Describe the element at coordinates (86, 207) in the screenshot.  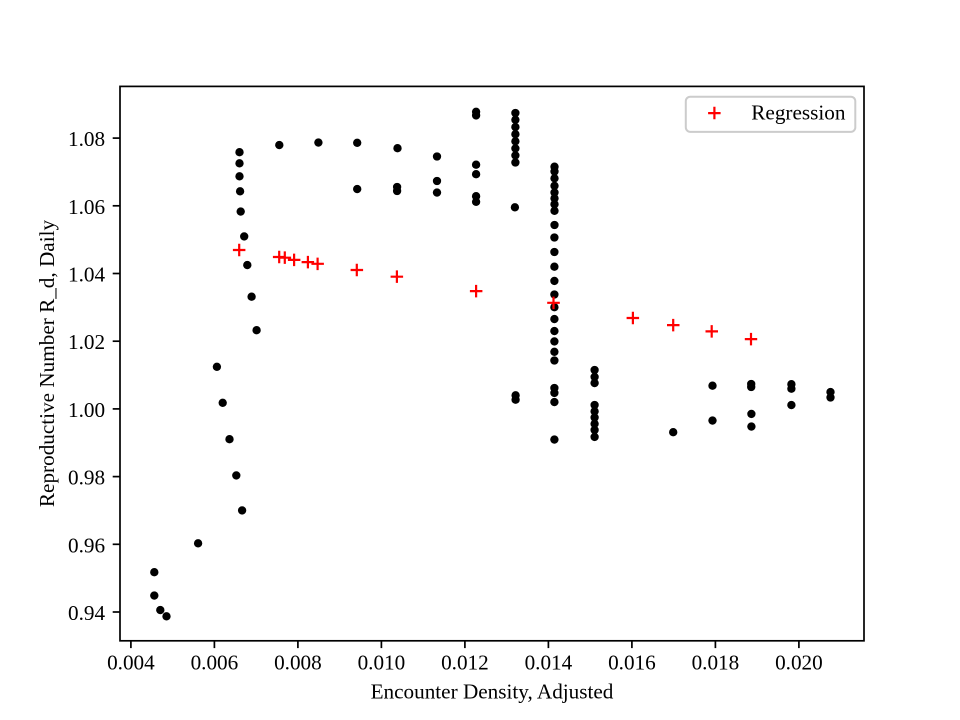
I see `svg-text: 1.06` at that location.